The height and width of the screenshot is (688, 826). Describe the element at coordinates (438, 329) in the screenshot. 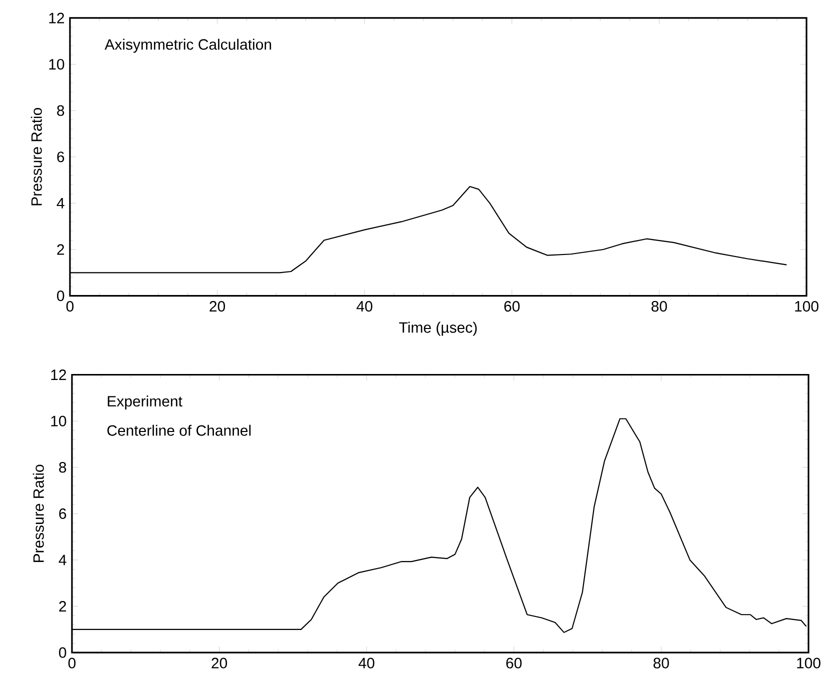

I see `x-axis-title: Time (µsec)` at that location.